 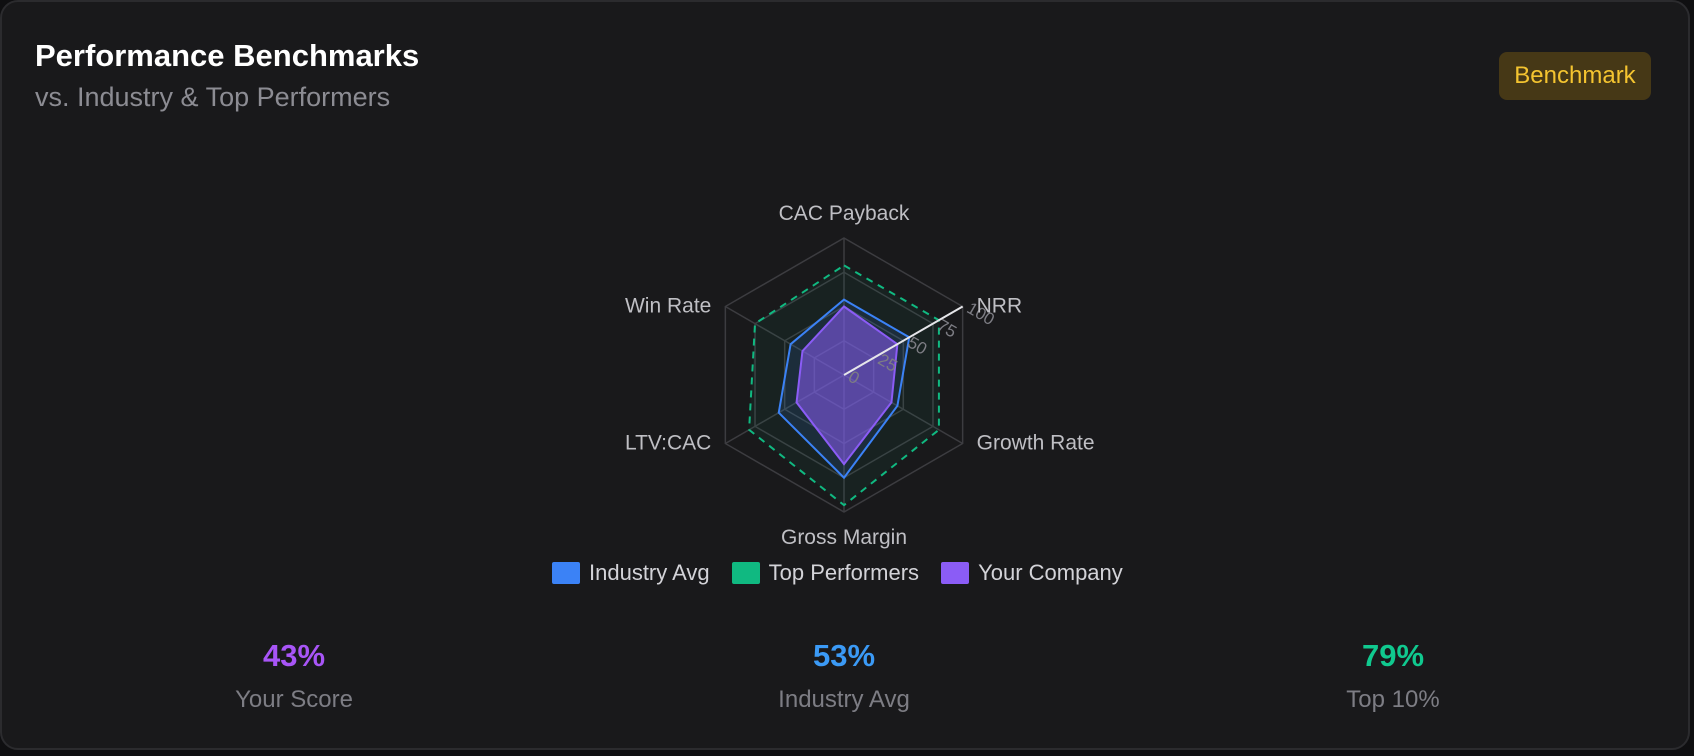 What do you see at coordinates (844, 213) in the screenshot?
I see `axis-label: CAC Payback` at bounding box center [844, 213].